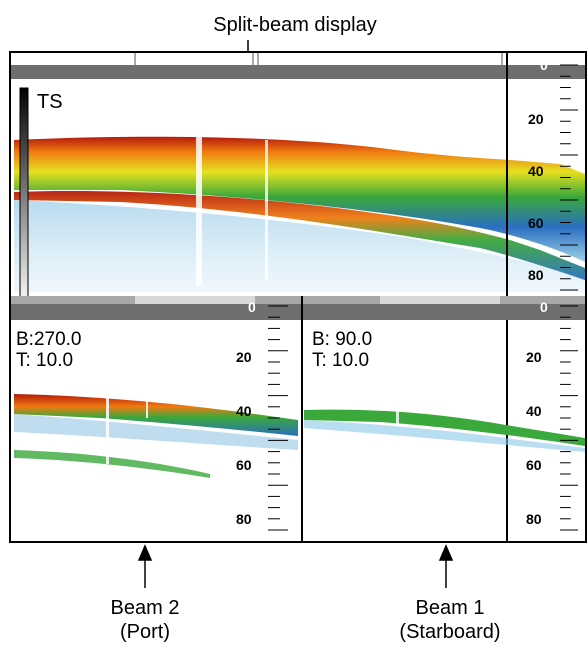 The image size is (588, 648). I want to click on ts-color-scale, so click(24, 198).